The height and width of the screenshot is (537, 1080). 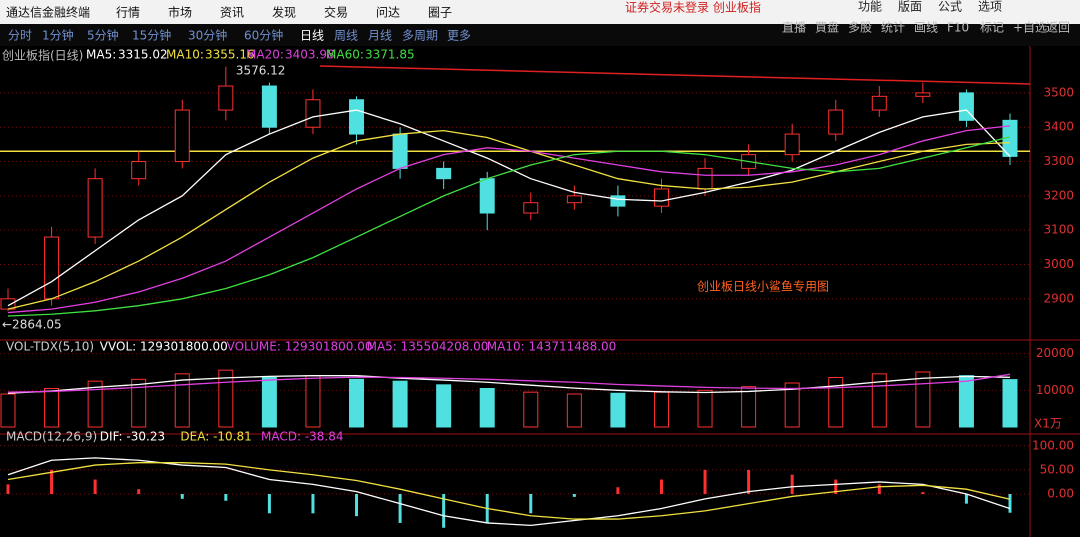 I want to click on tool-button: 返回, so click(x=1058, y=28).